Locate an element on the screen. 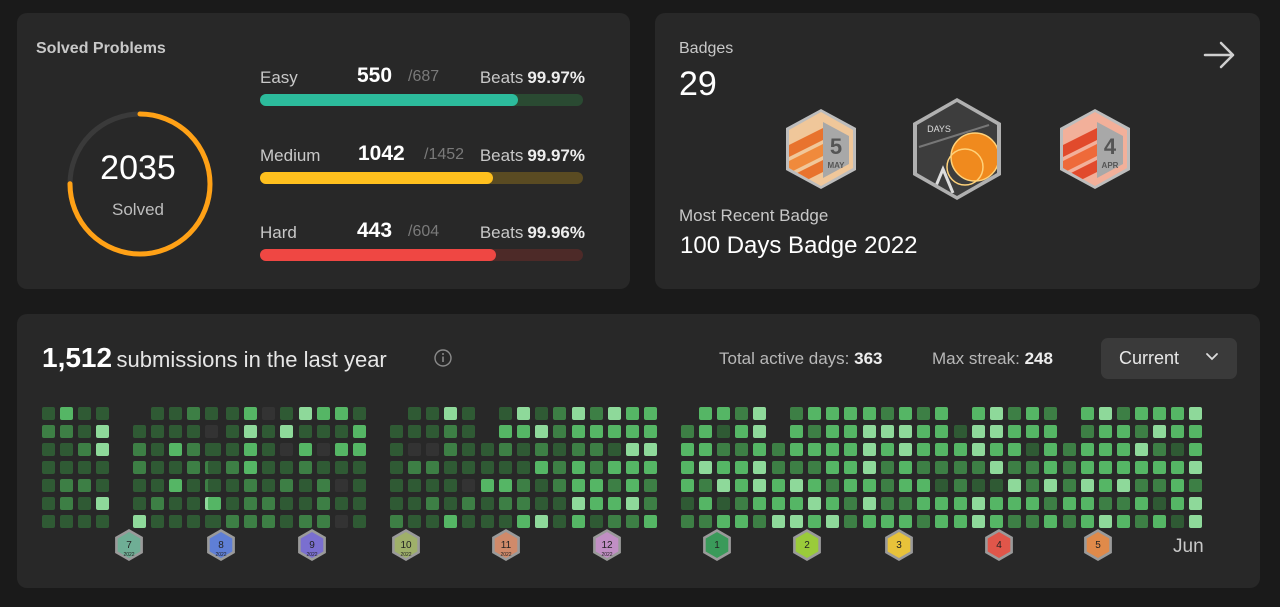 This screenshot has height=607, width=1280. apr-badge-icon: 4 APR is located at coordinates (1095, 149).